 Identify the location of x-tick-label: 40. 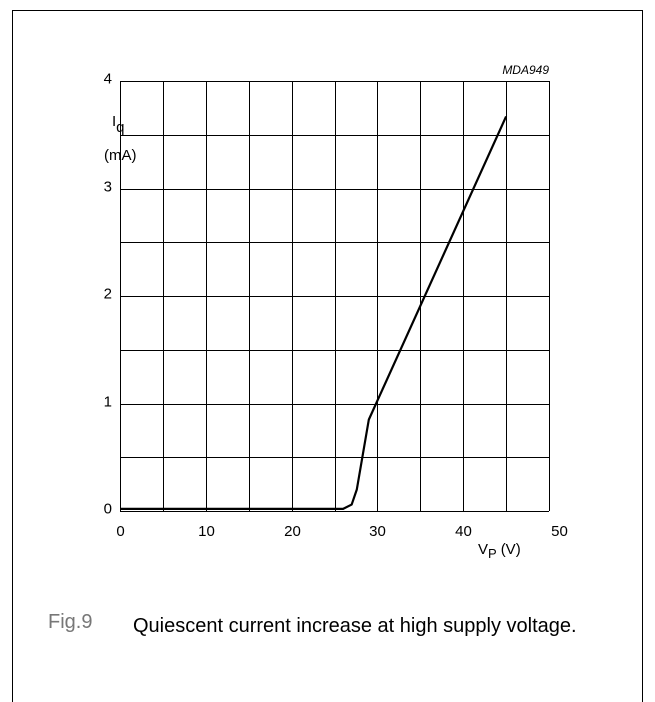
(463, 531).